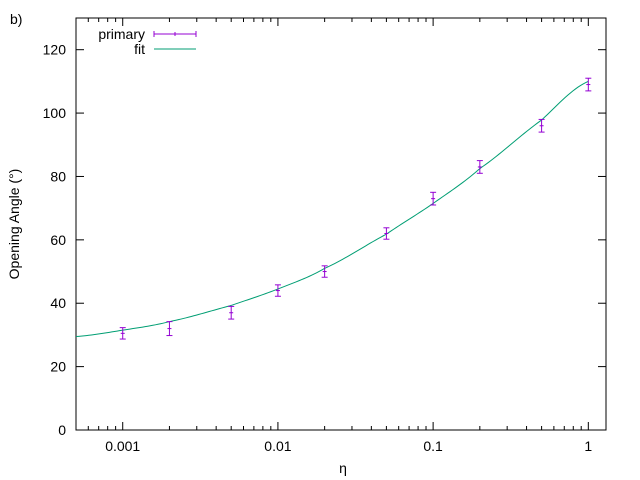 This screenshot has height=480, width=640. Describe the element at coordinates (121, 34) in the screenshot. I see `legend-label: primary` at that location.